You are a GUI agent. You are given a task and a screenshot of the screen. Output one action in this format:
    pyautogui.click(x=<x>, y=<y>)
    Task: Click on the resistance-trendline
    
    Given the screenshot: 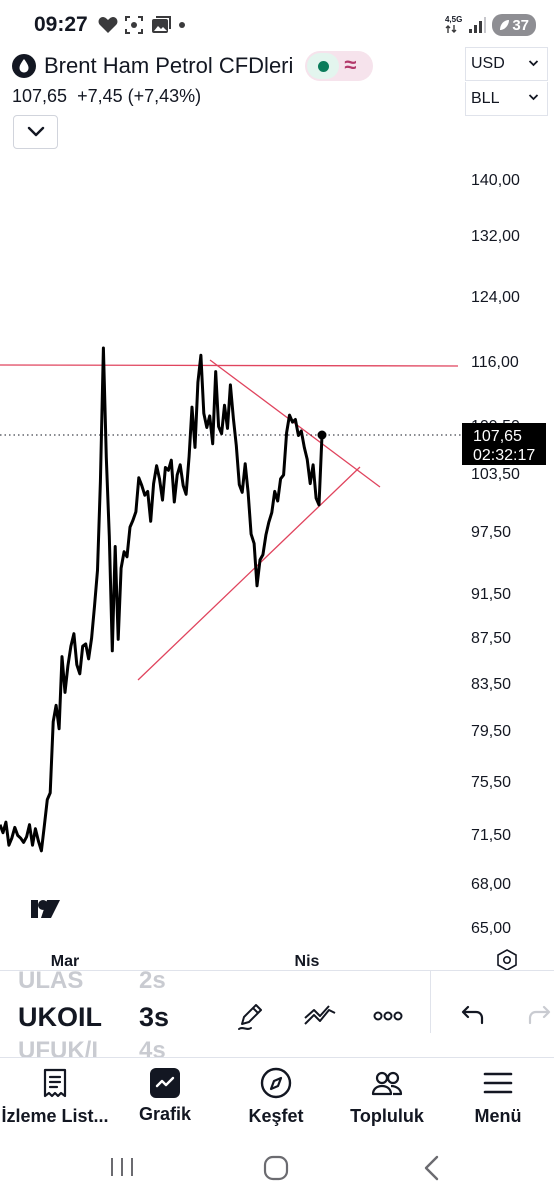 What is the action you would take?
    pyautogui.click(x=229, y=365)
    